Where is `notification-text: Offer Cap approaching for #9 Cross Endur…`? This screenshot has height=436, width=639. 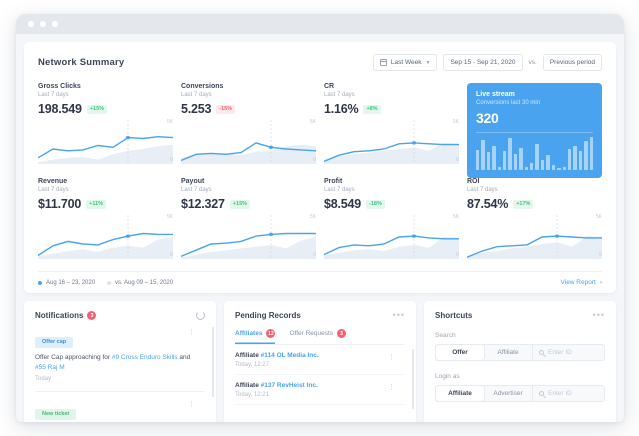 notification-text: Offer Cap approaching for #9 Cross Endur… is located at coordinates (113, 363).